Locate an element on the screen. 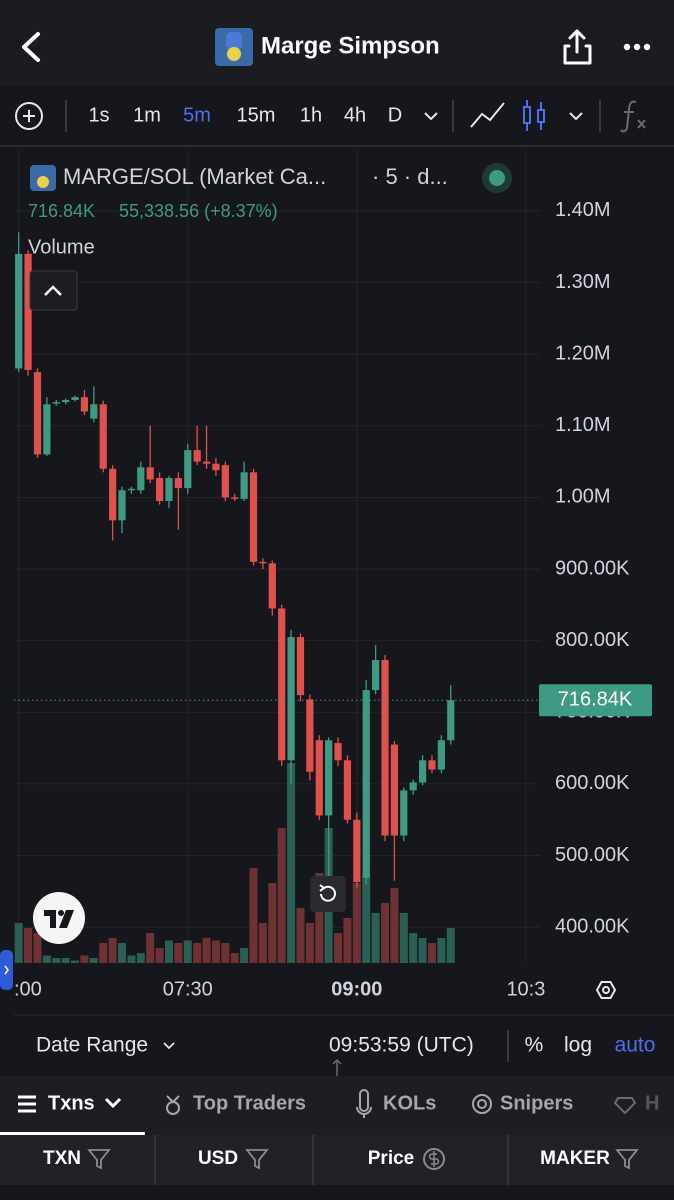  y-tick-label: 500.00K is located at coordinates (592, 855).